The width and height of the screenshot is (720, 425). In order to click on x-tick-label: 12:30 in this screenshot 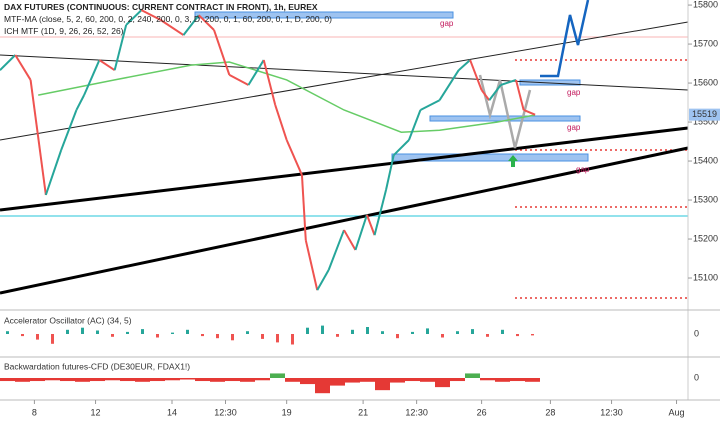, I will do `click(416, 412)`.